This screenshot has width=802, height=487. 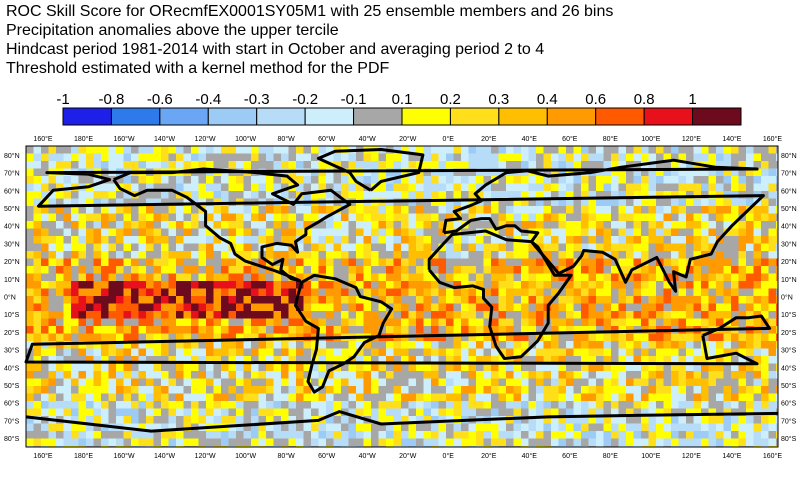 I want to click on lon-label: 60°W, so click(x=327, y=139).